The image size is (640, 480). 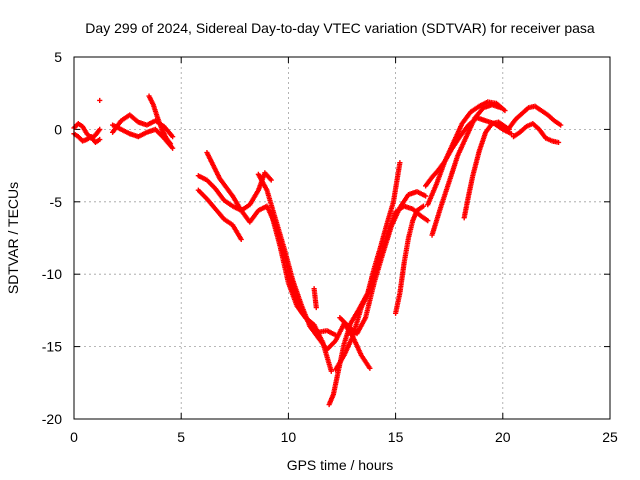 I want to click on y-tick-label: -5, so click(x=56, y=202).